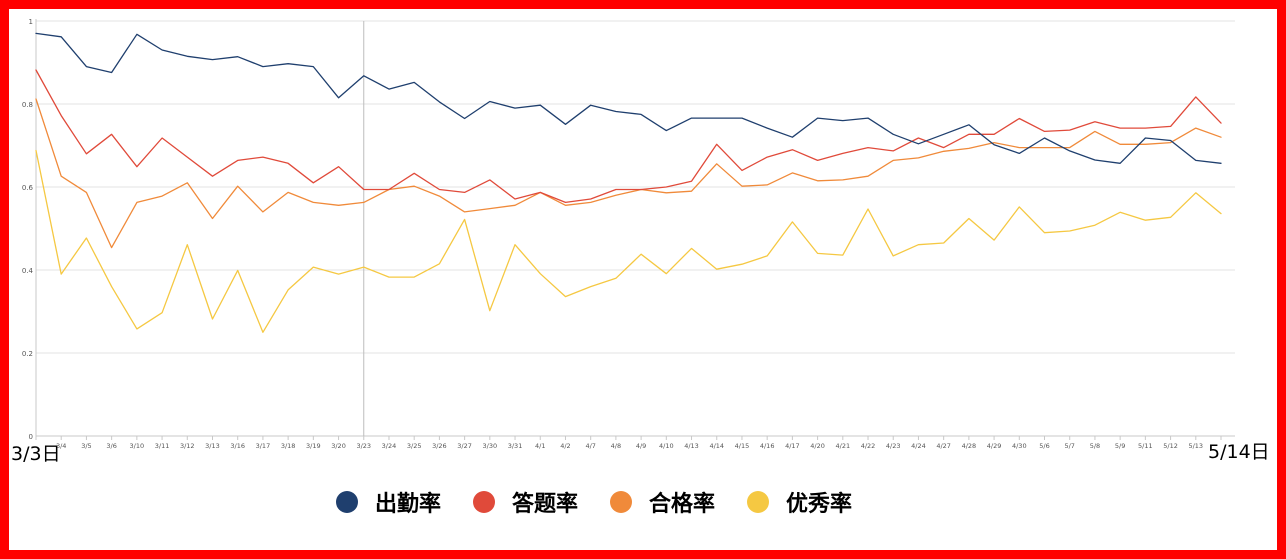 The width and height of the screenshot is (1286, 559). I want to click on x-tick-label-40: 5/6, so click(1044, 446).